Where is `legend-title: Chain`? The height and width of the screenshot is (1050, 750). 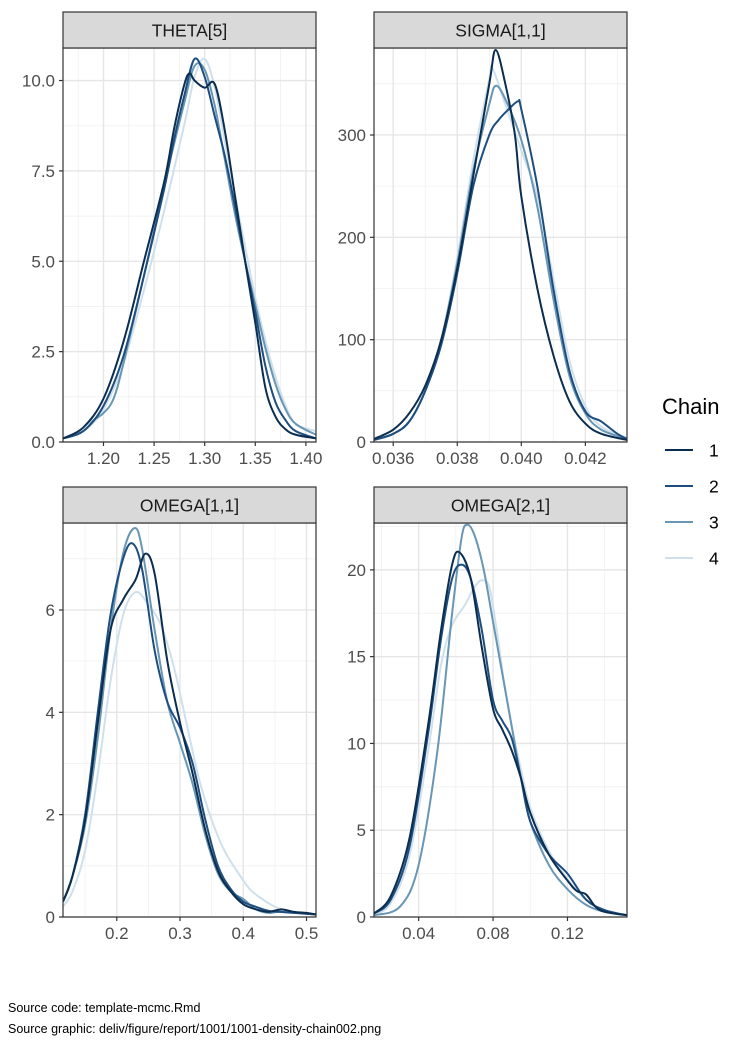 legend-title: Chain is located at coordinates (690, 406).